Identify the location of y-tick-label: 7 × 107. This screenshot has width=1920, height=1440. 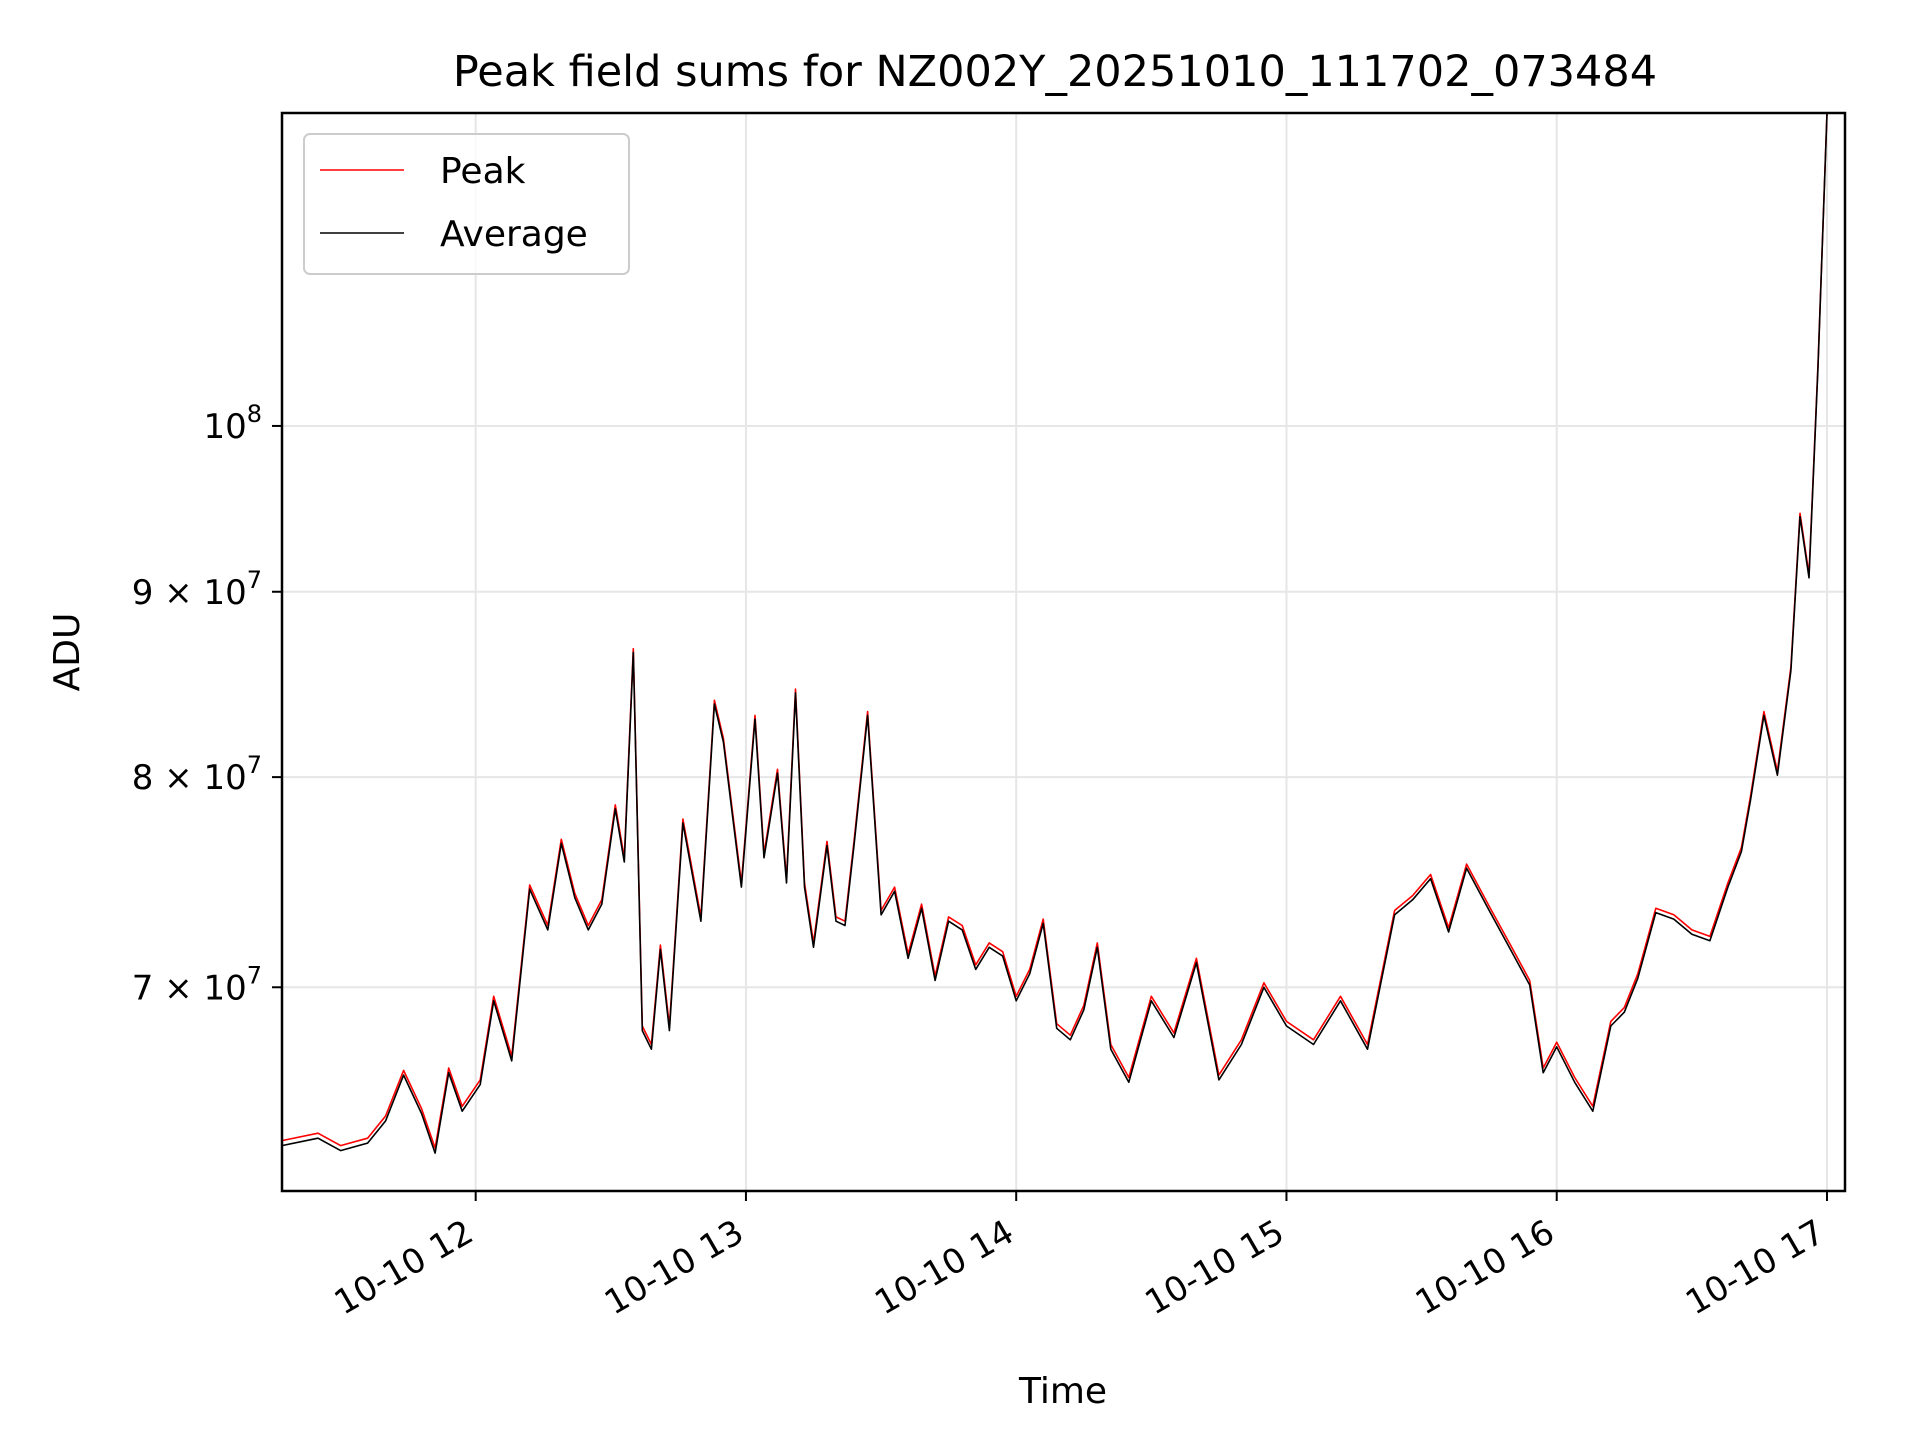
(197, 984).